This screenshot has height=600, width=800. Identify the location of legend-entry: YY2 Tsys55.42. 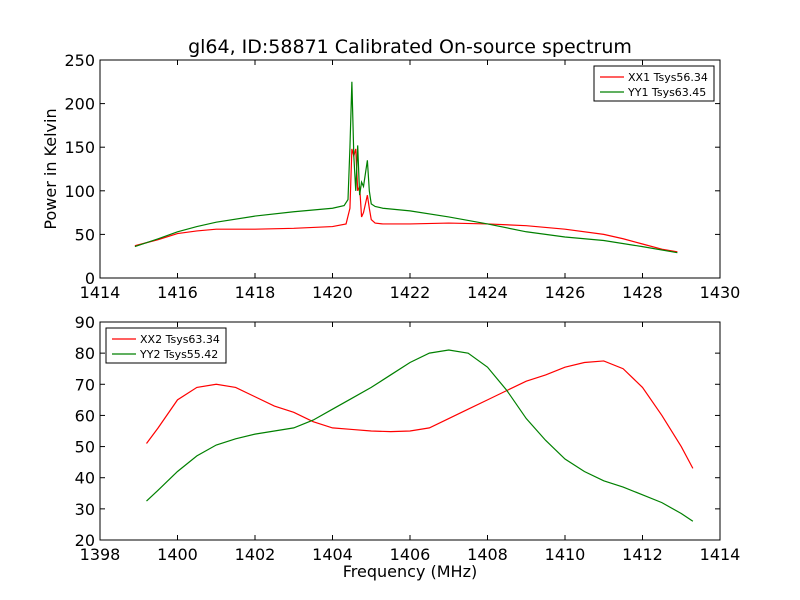
(178, 354).